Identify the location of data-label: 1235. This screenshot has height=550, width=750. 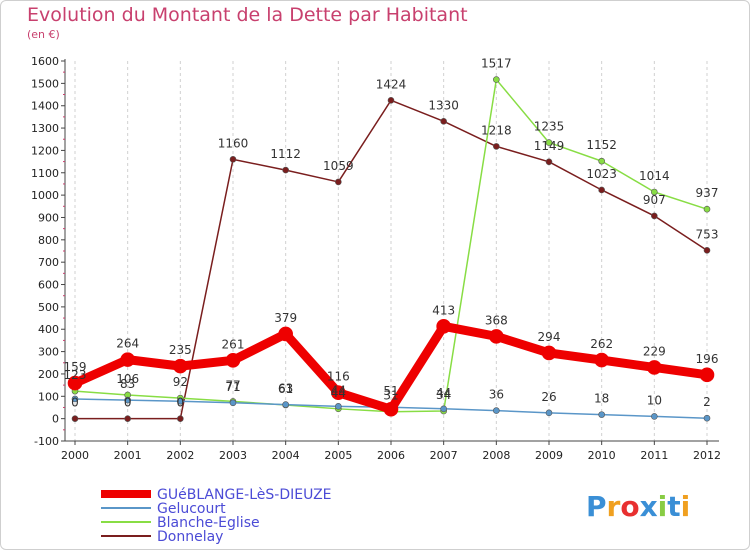
(549, 127).